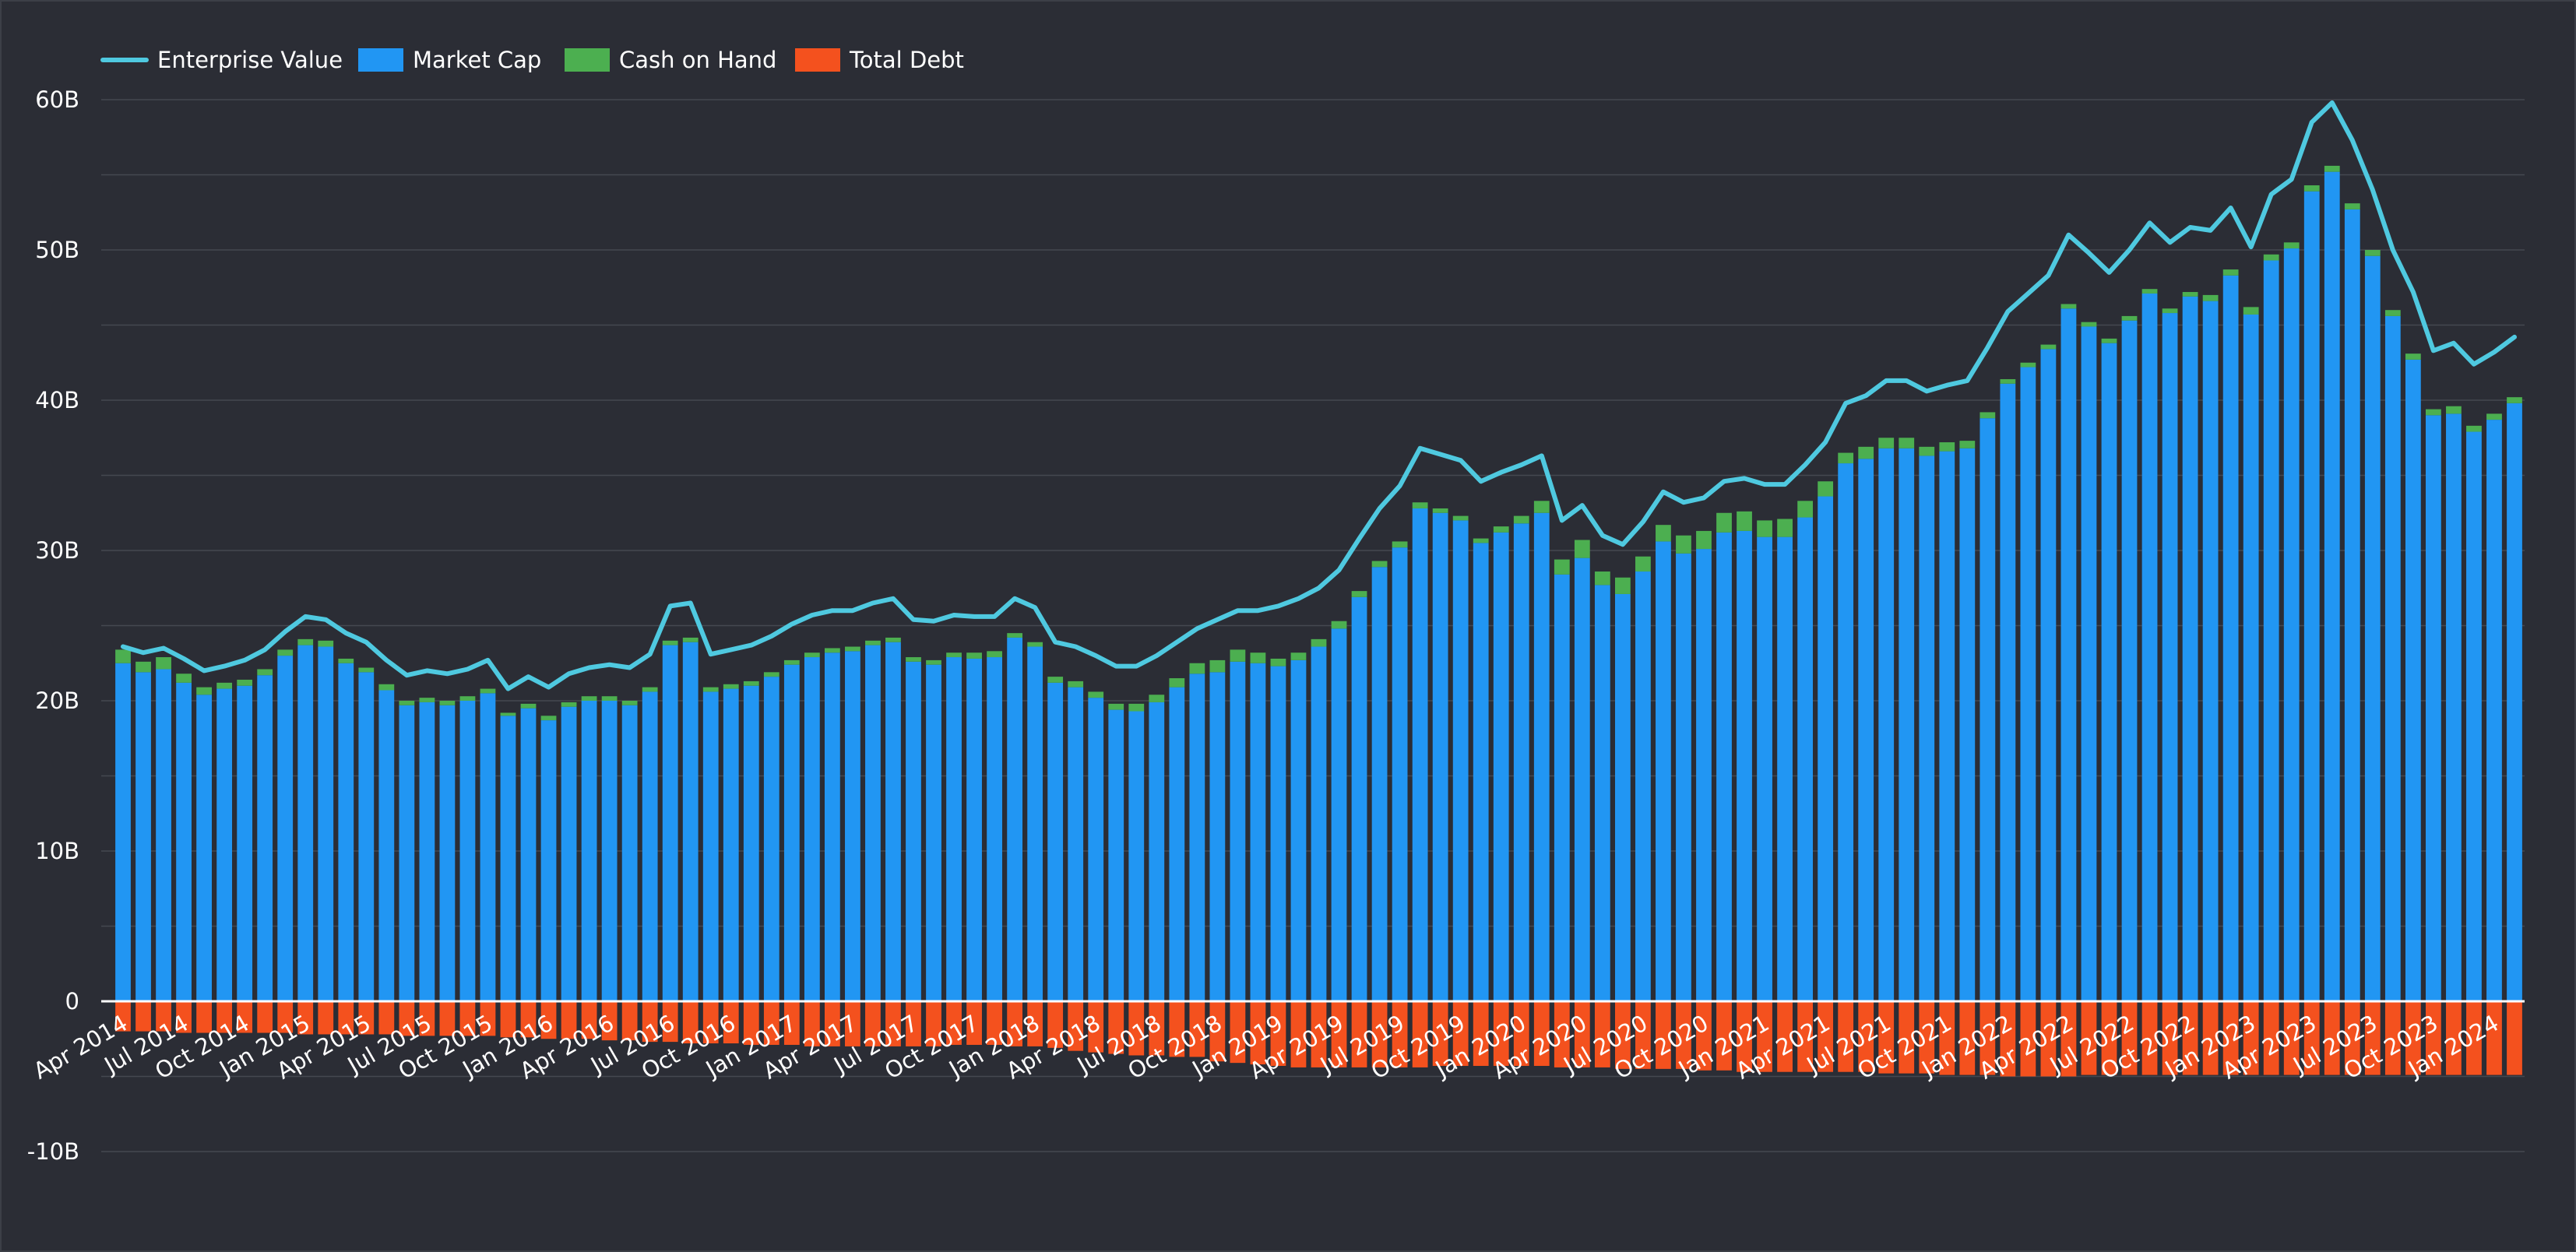  I want to click on legend-label: Cash on Hand, so click(697, 60).